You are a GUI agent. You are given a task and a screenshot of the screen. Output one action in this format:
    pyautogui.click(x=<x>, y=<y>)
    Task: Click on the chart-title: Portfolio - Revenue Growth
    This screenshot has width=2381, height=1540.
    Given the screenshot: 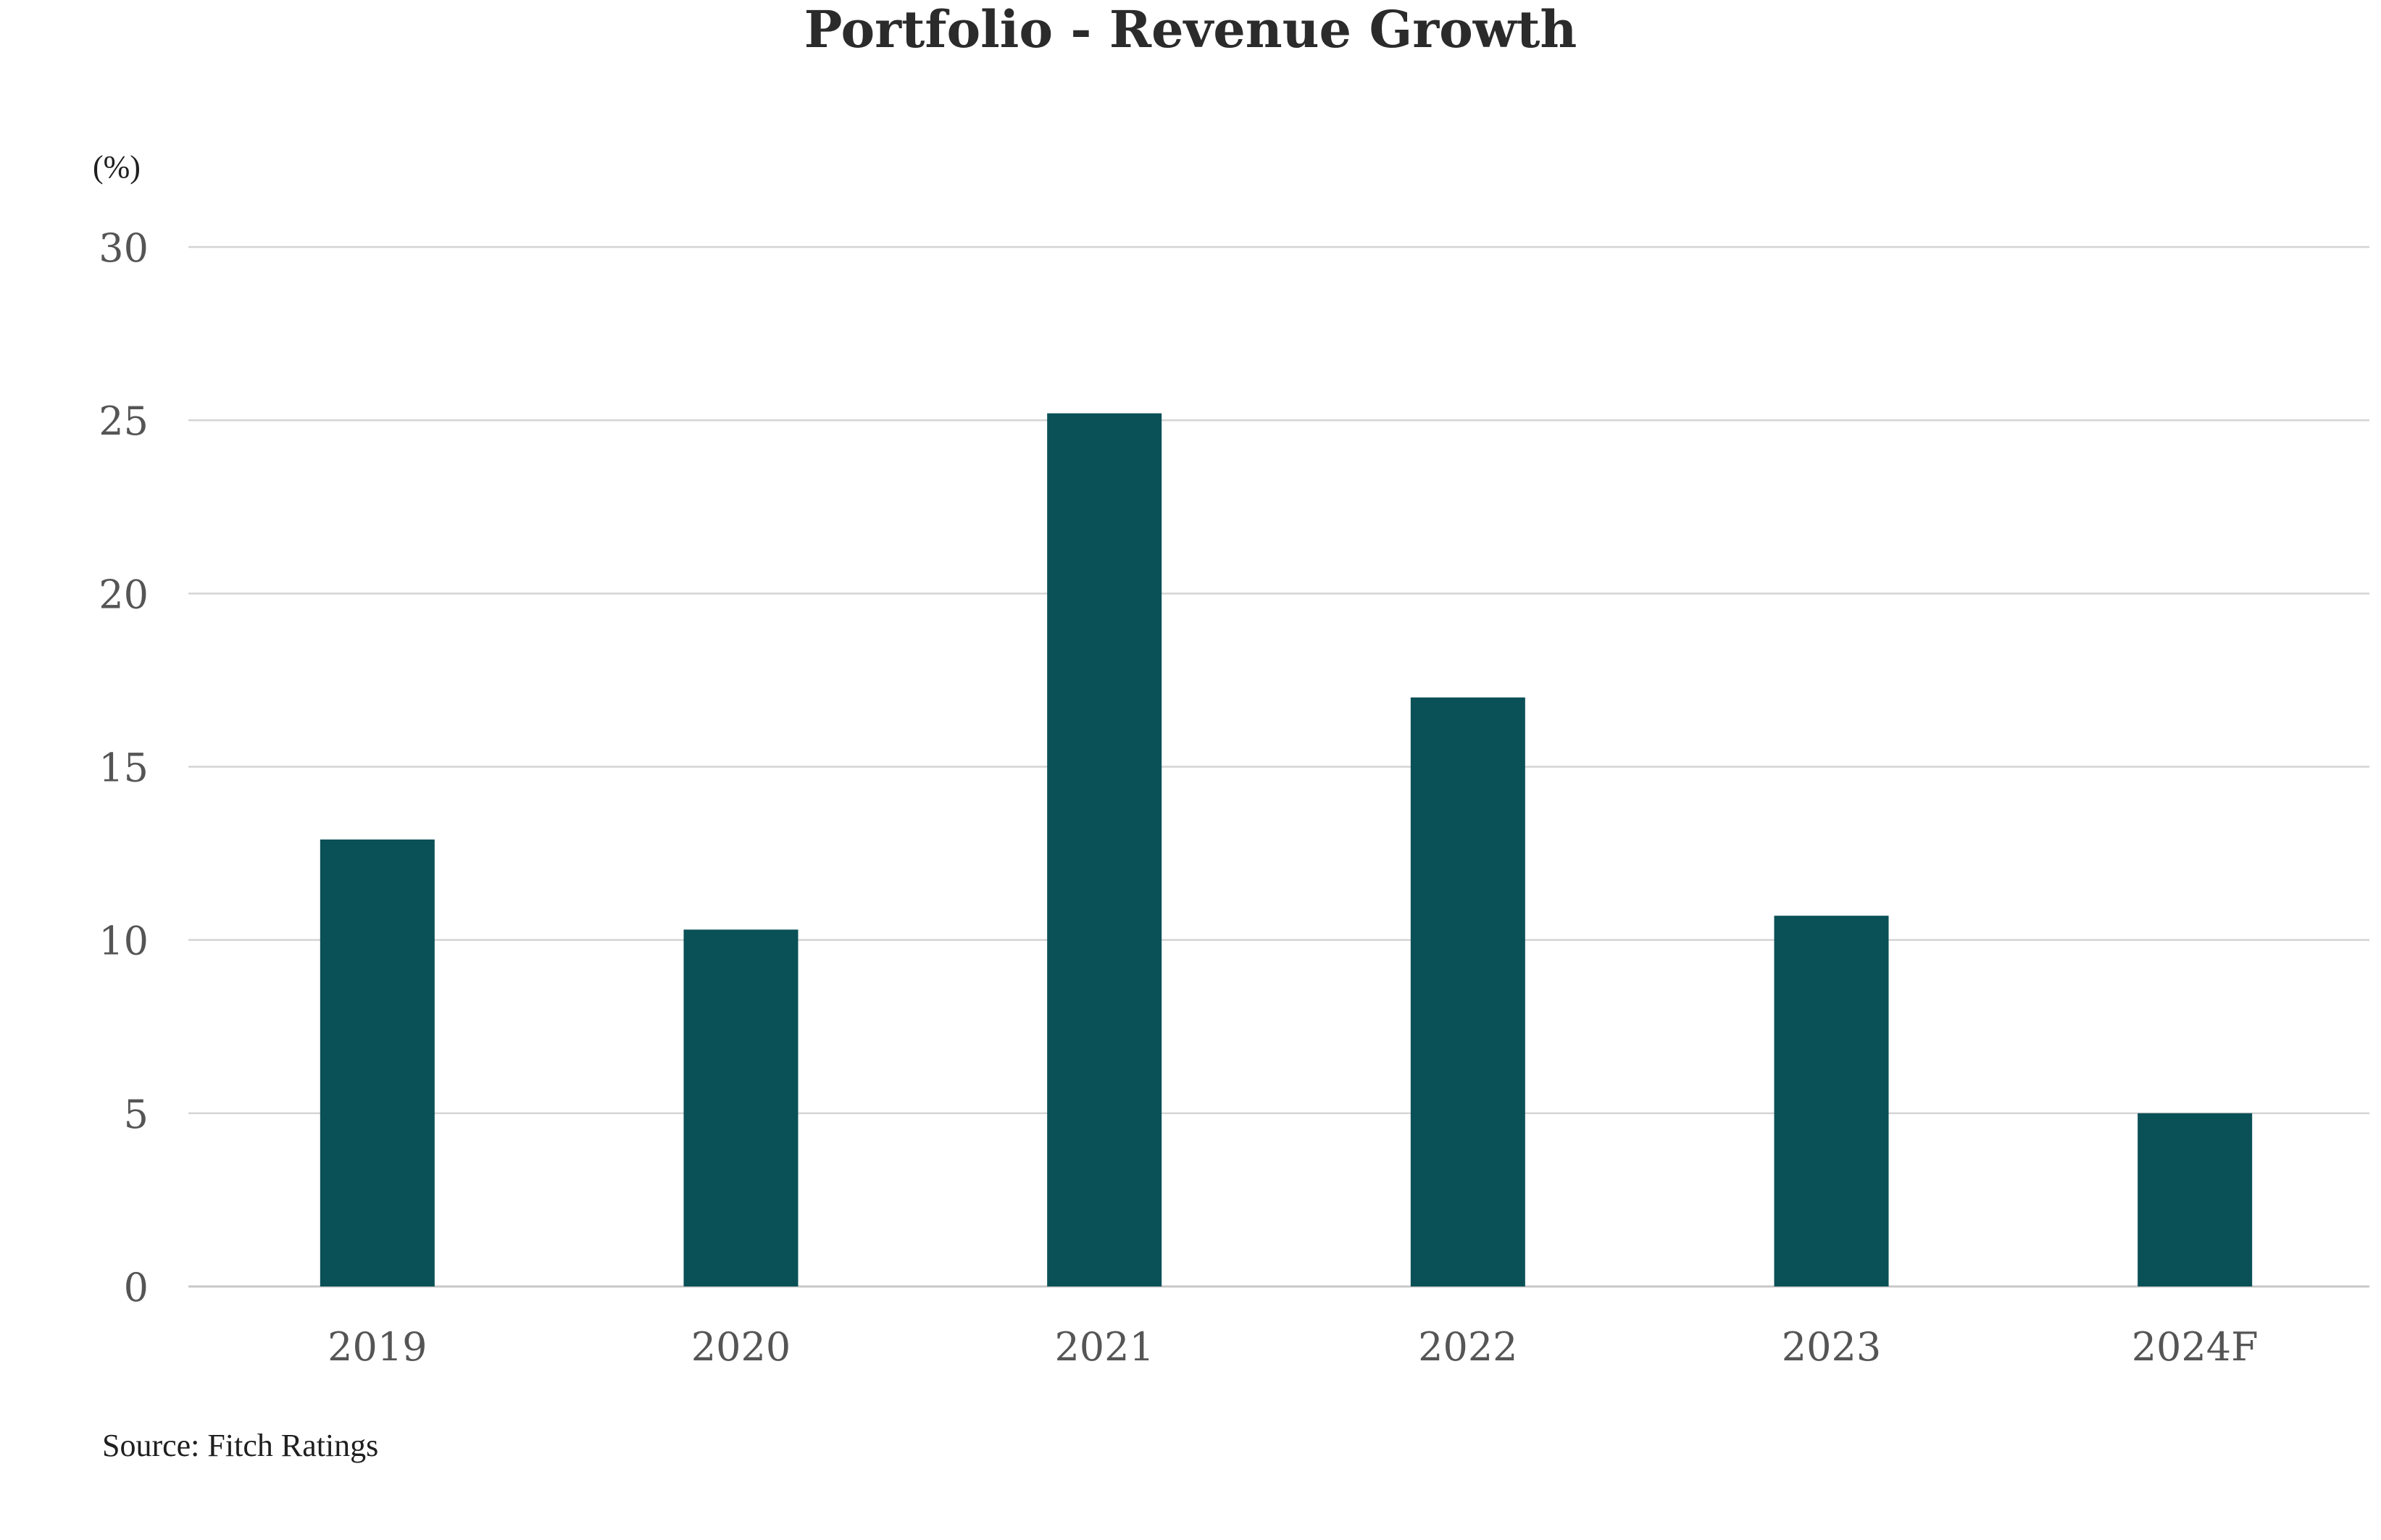 What is the action you would take?
    pyautogui.click(x=1190, y=29)
    